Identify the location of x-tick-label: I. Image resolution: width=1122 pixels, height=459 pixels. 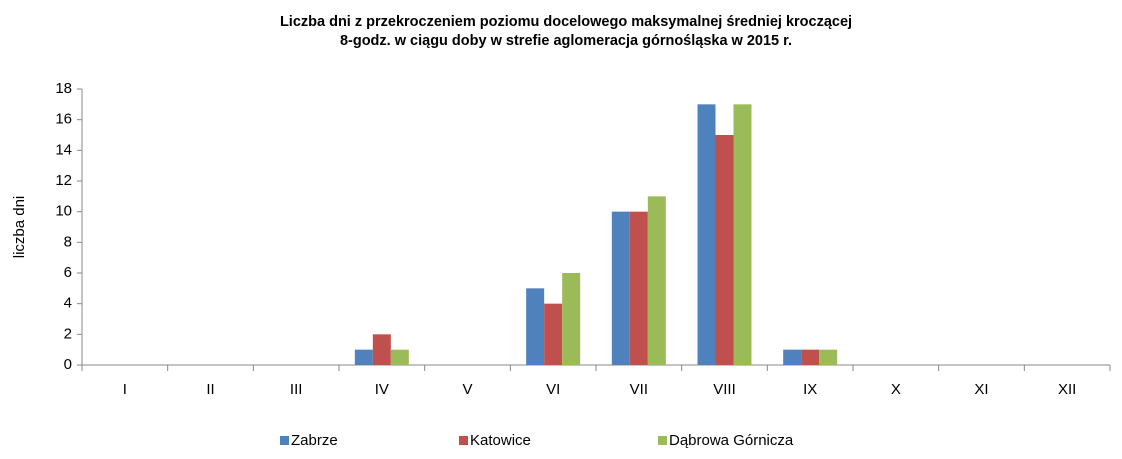
(125, 389).